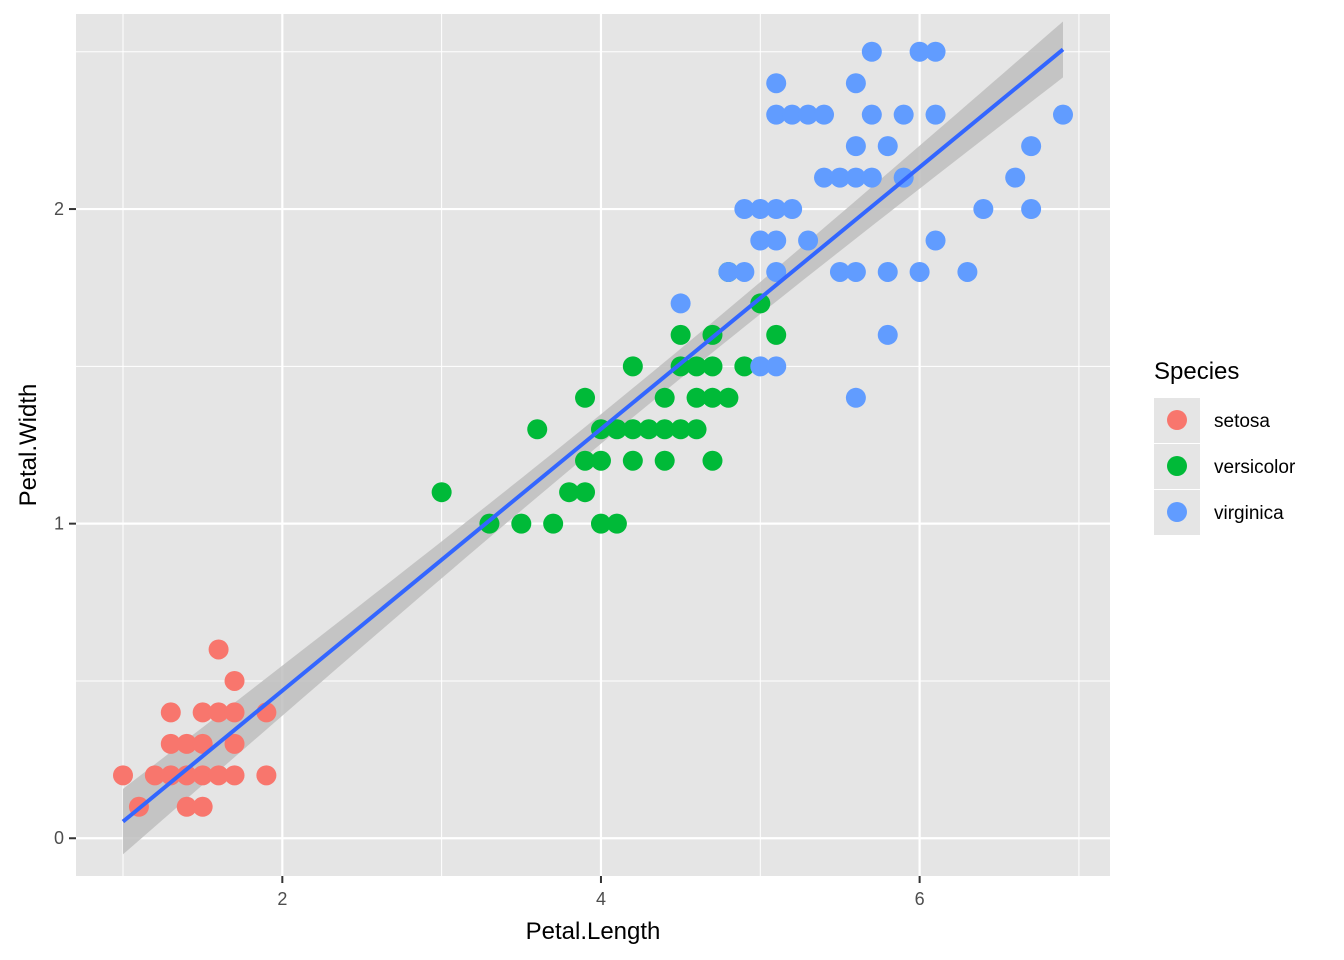 This screenshot has width=1344, height=960. What do you see at coordinates (59, 524) in the screenshot?
I see `y-tick-label: 1` at bounding box center [59, 524].